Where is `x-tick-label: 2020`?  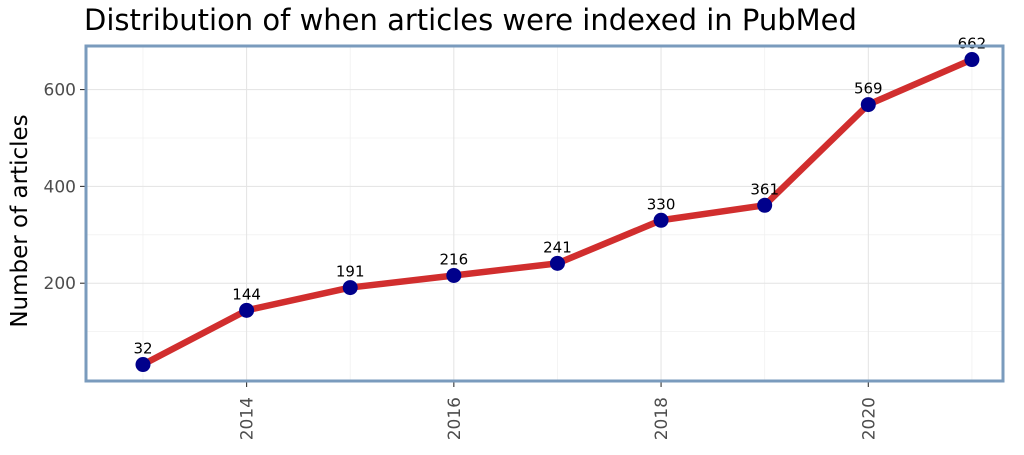
x-tick-label: 2020 is located at coordinates (869, 418).